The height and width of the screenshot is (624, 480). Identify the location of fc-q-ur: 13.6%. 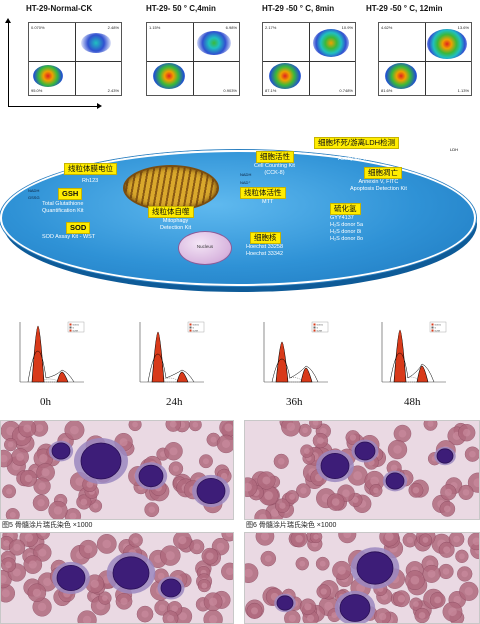
(463, 27).